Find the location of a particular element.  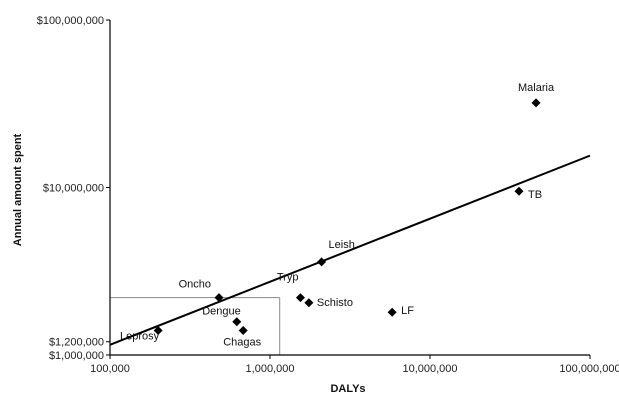

data-point-chagas is located at coordinates (243, 331).